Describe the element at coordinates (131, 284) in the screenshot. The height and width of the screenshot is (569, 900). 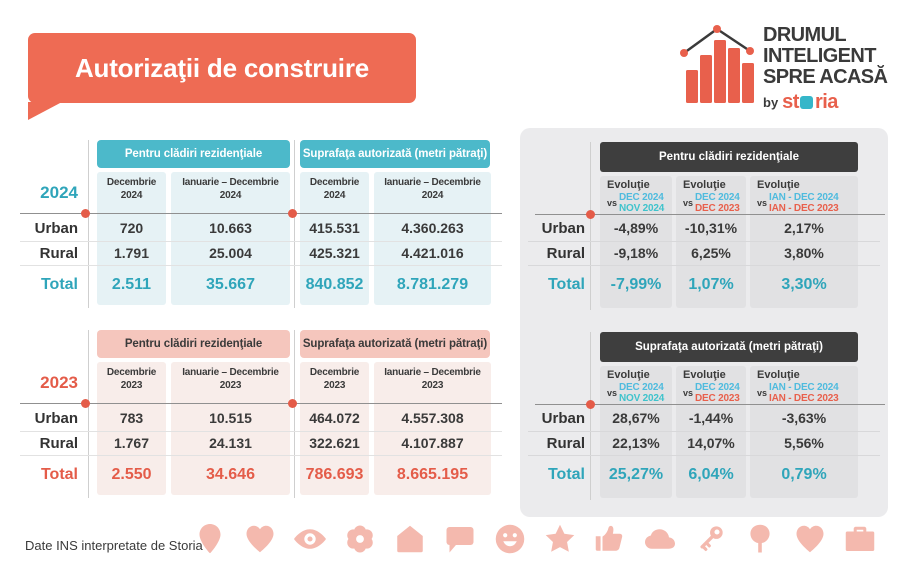
I see `total-value-cell: 2.511` at that location.